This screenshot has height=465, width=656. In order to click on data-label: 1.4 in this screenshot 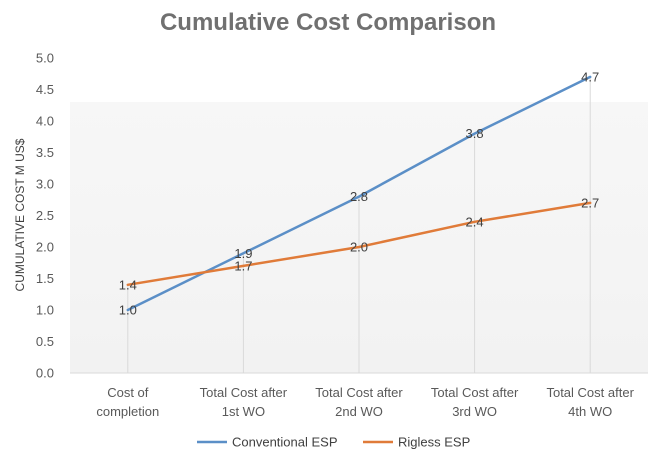, I will do `click(128, 284)`.